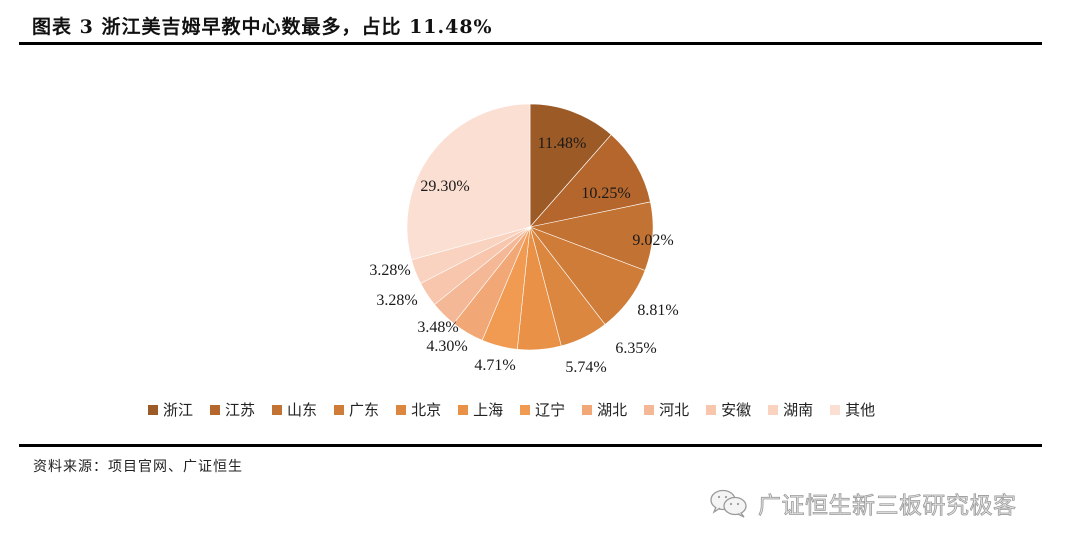 This screenshot has height=550, width=1080. I want to click on legend-label: 浙江, so click(178, 410).